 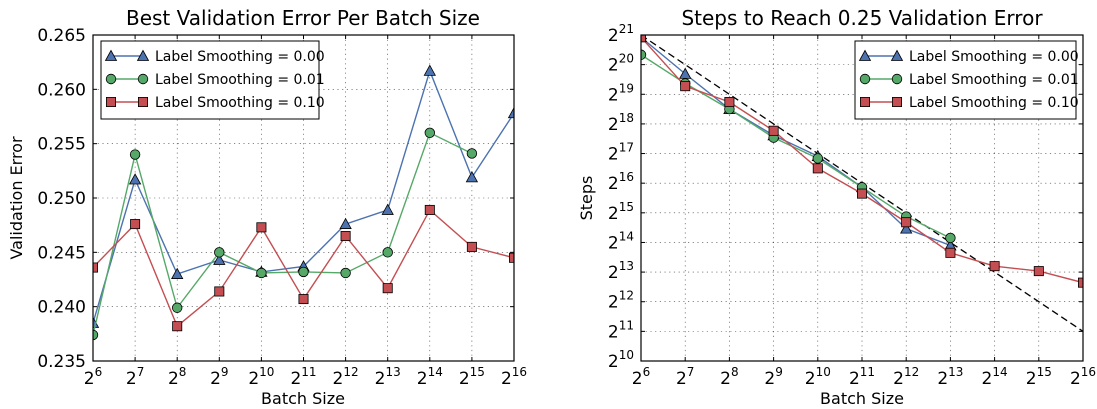 What do you see at coordinates (796, 141) in the screenshot?
I see `series-line` at bounding box center [796, 141].